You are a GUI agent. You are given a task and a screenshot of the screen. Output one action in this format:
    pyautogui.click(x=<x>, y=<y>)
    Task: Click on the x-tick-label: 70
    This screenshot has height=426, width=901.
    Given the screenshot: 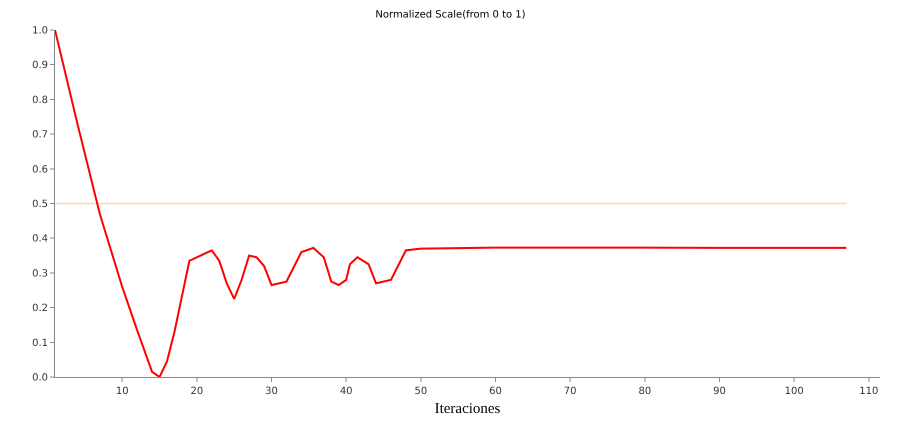 What is the action you would take?
    pyautogui.click(x=570, y=391)
    